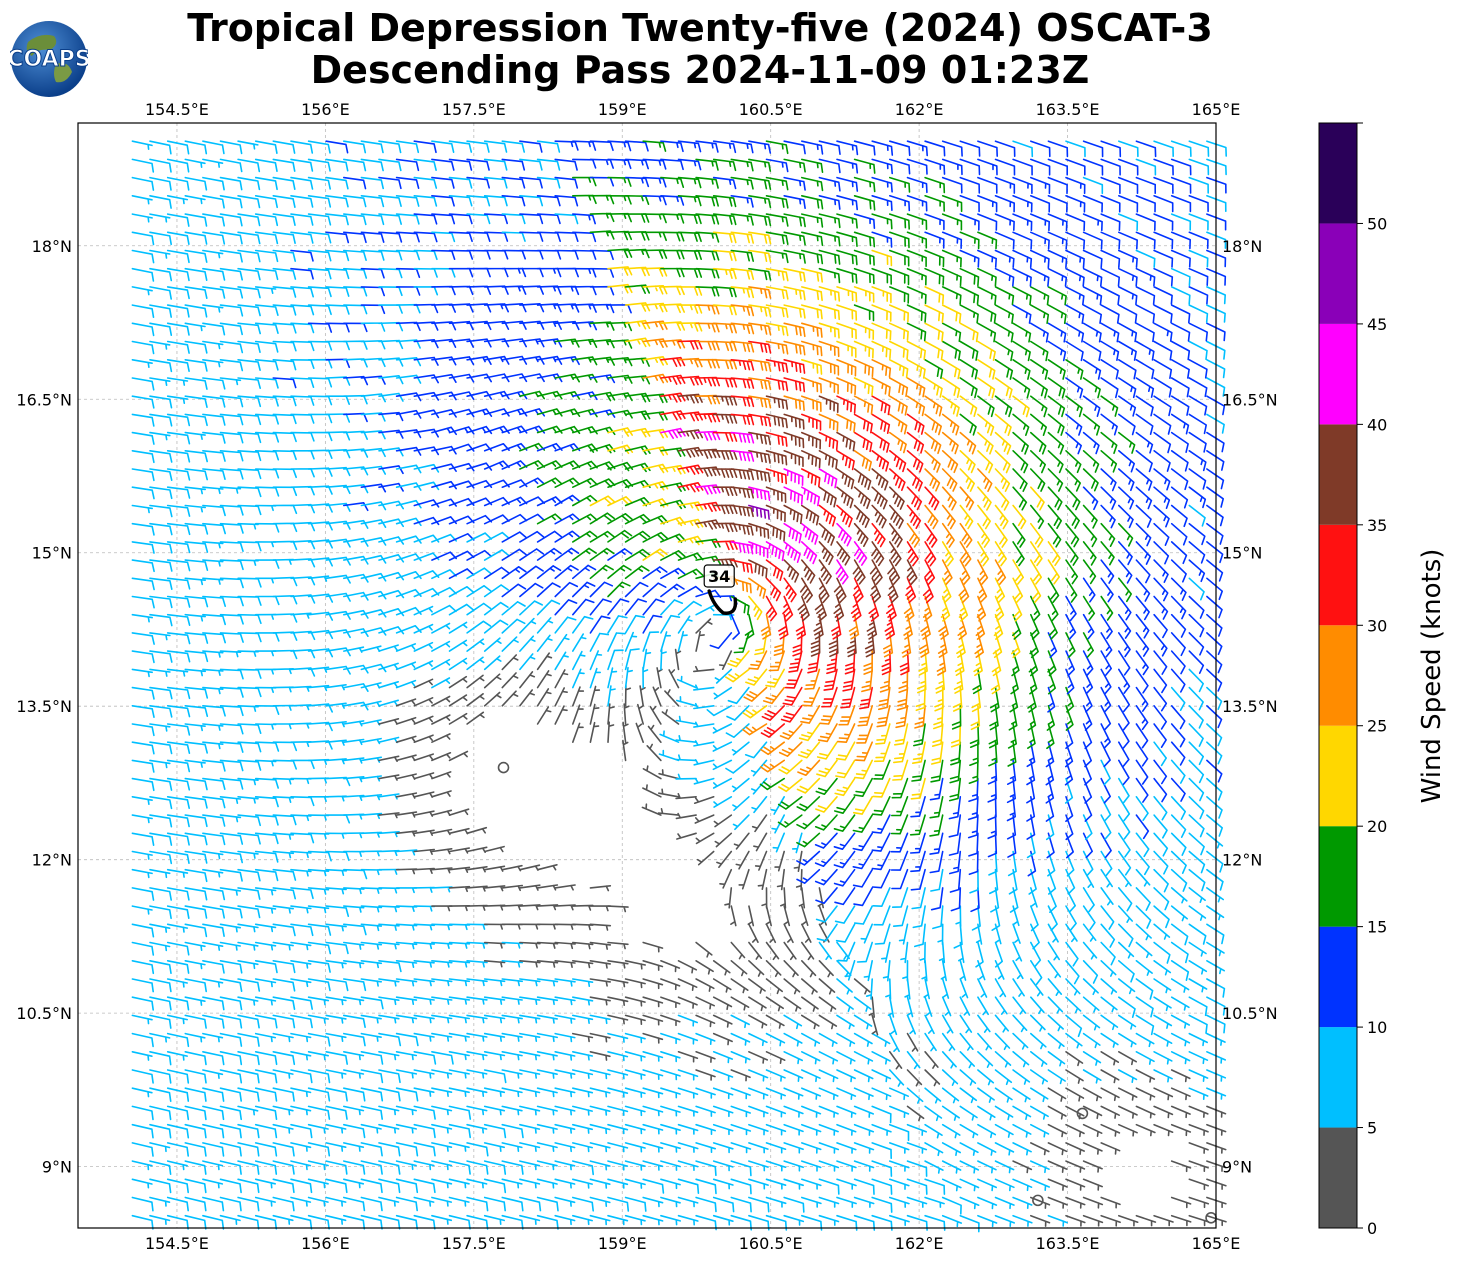 The image size is (1457, 1264). I want to click on lat-tick-label-right: 9°N, so click(1237, 1167).